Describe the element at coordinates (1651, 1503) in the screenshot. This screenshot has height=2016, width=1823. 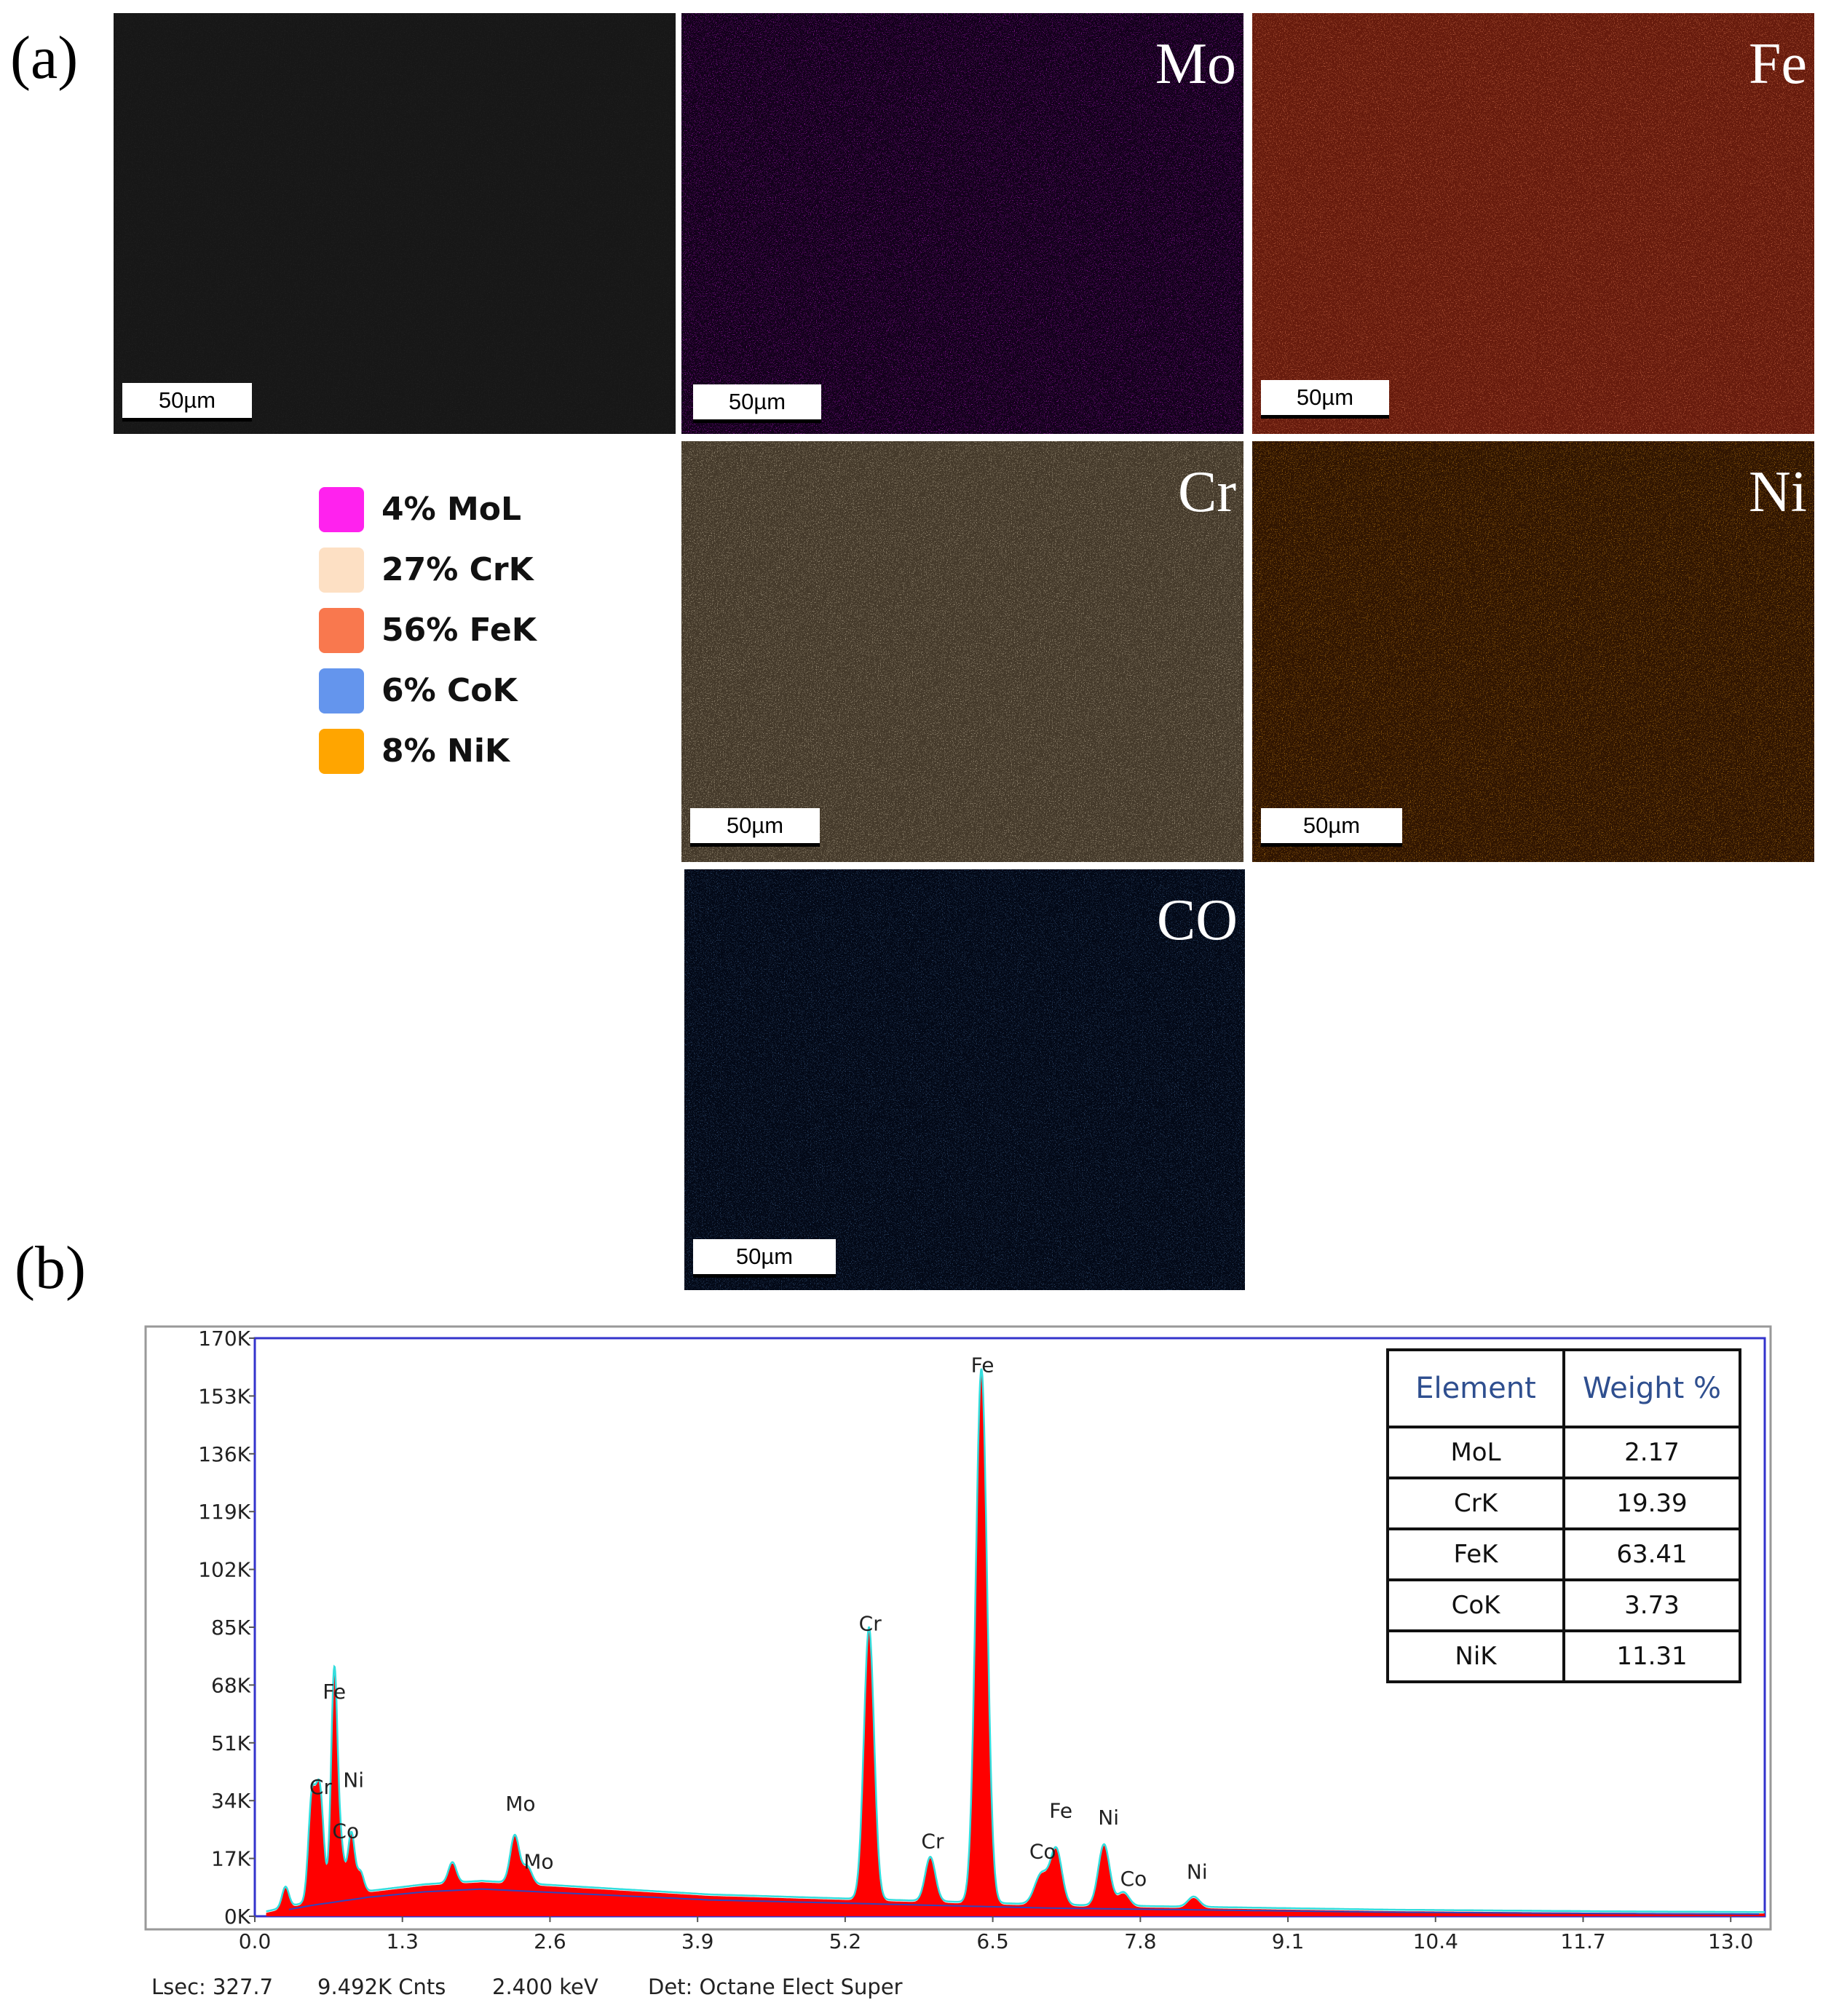
I see `table-cell-weight: 19.39` at that location.